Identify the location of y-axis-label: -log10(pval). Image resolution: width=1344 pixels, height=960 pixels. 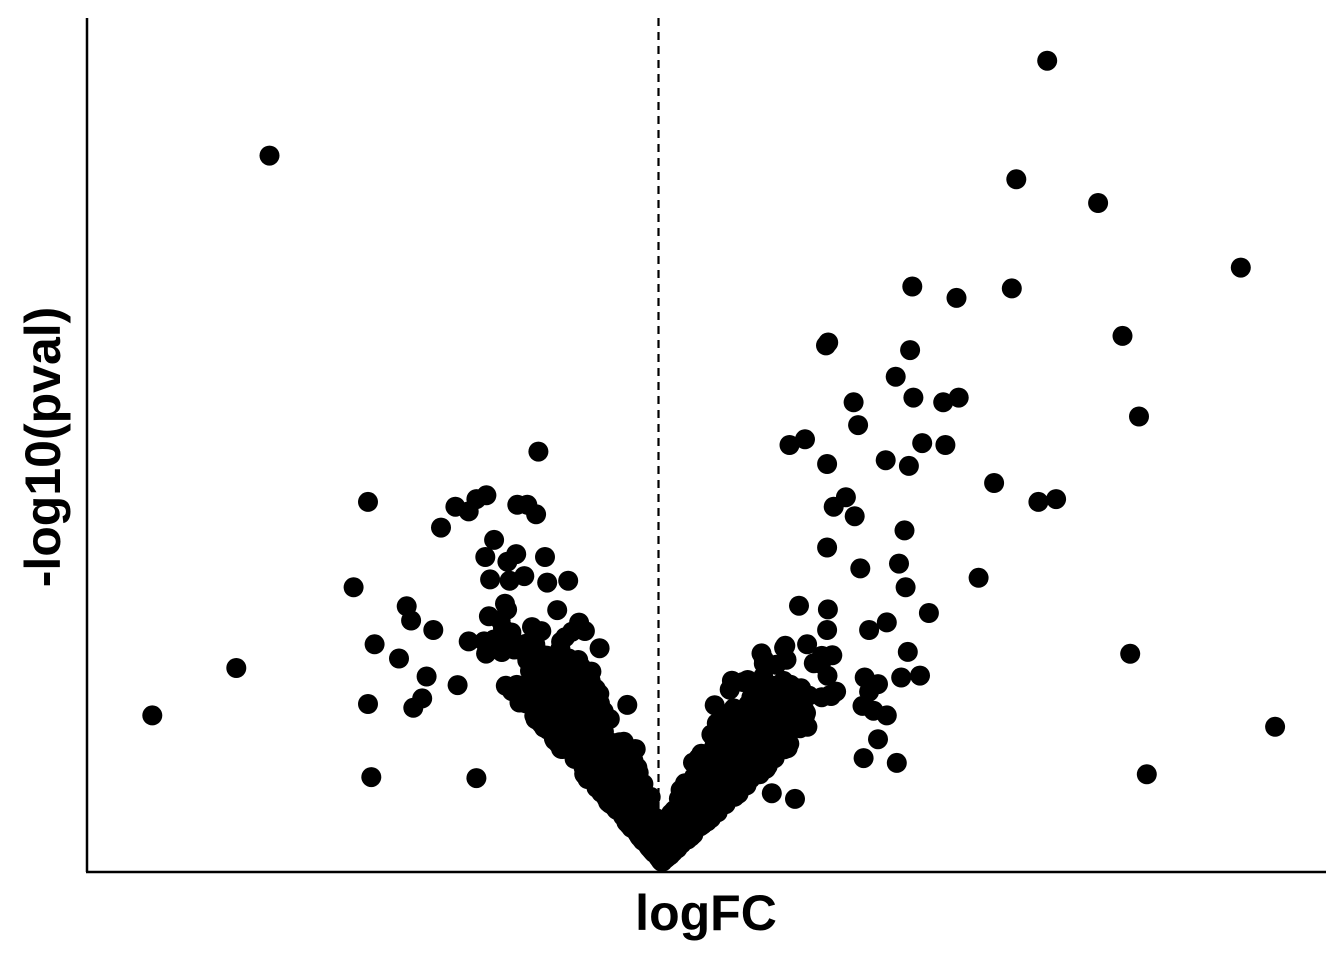
(43, 447).